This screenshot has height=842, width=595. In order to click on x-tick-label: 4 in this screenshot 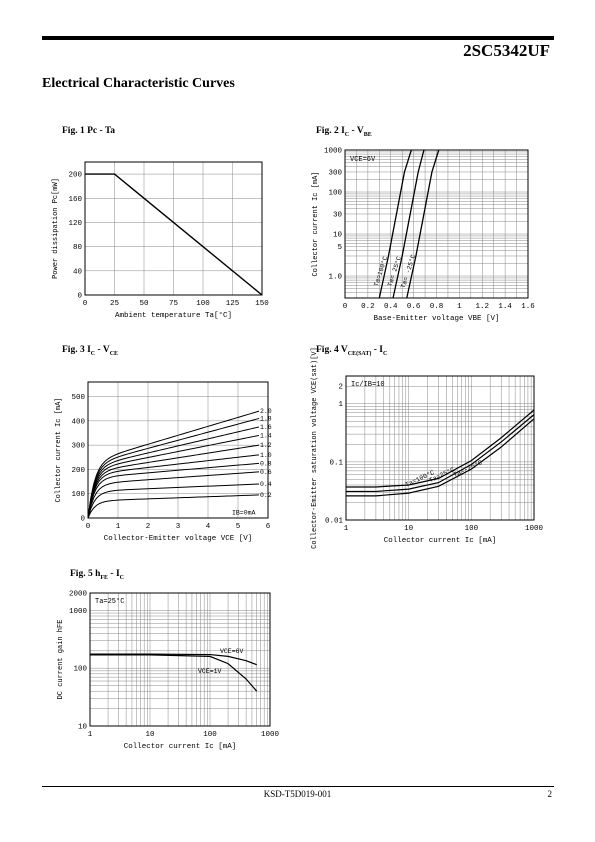, I will do `click(208, 527)`.